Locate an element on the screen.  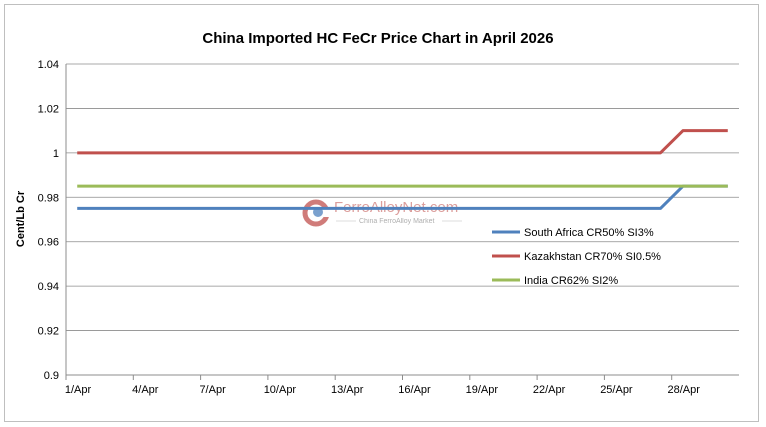
y-tick-labels: 0.9 0.92 0.94 0.96 0.98 1 1.02 1.04 is located at coordinates (48, 220).